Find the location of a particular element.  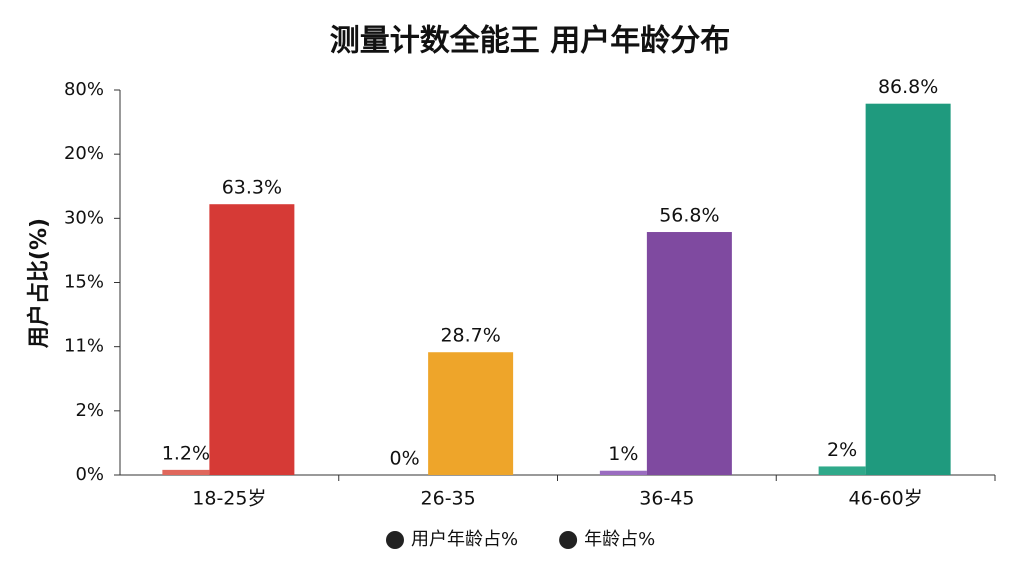

legend-label: 年龄占% is located at coordinates (619, 539).